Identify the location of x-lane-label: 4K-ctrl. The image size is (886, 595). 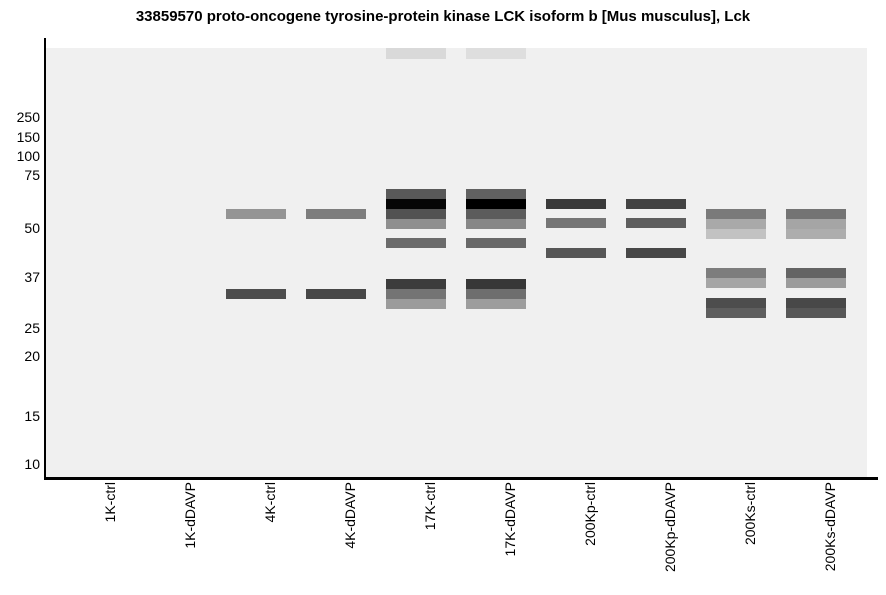
(270, 502).